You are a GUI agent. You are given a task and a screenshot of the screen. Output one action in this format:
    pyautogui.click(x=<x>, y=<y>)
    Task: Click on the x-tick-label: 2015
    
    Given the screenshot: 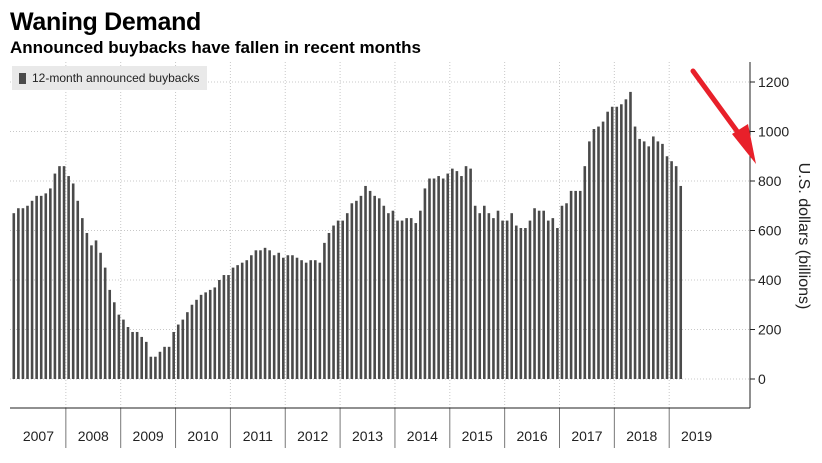 What is the action you would take?
    pyautogui.click(x=477, y=436)
    